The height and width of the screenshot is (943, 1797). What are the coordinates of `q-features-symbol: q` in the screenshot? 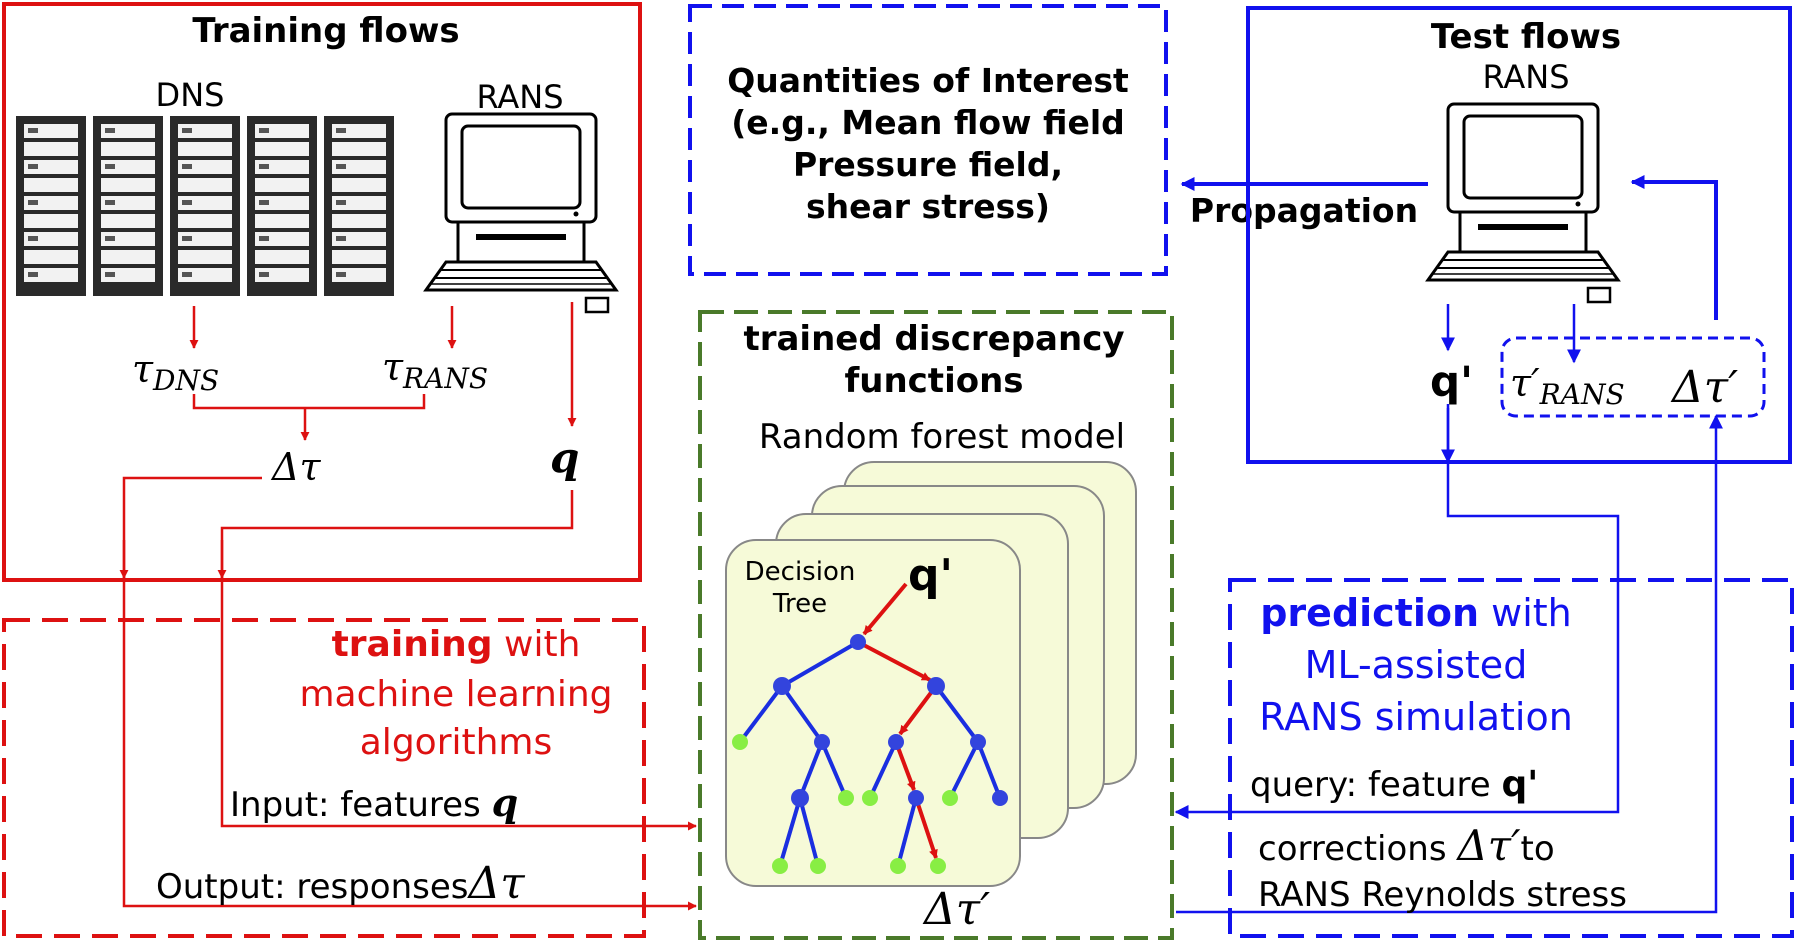 It's located at (564, 457).